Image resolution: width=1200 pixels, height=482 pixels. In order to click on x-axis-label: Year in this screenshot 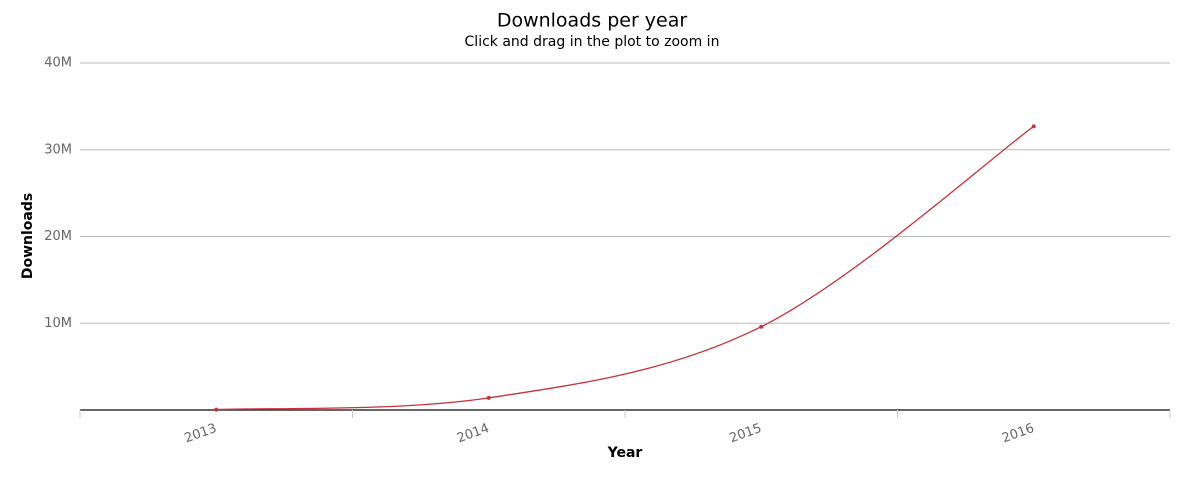, I will do `click(625, 453)`.